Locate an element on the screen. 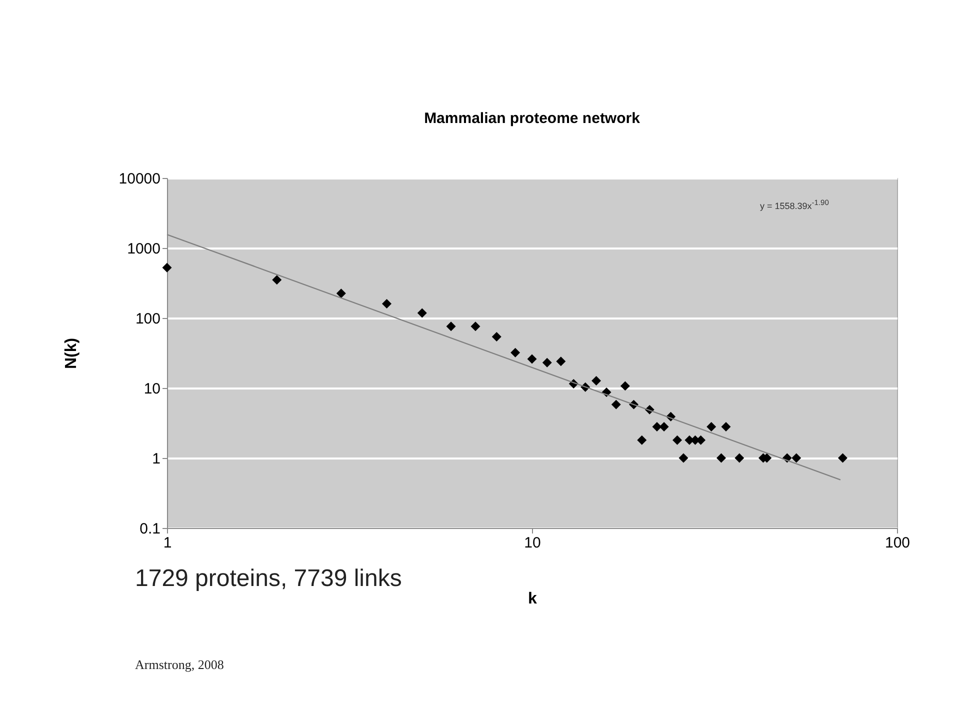 The image size is (954, 717). y-tick-label: 100 is located at coordinates (147, 319).